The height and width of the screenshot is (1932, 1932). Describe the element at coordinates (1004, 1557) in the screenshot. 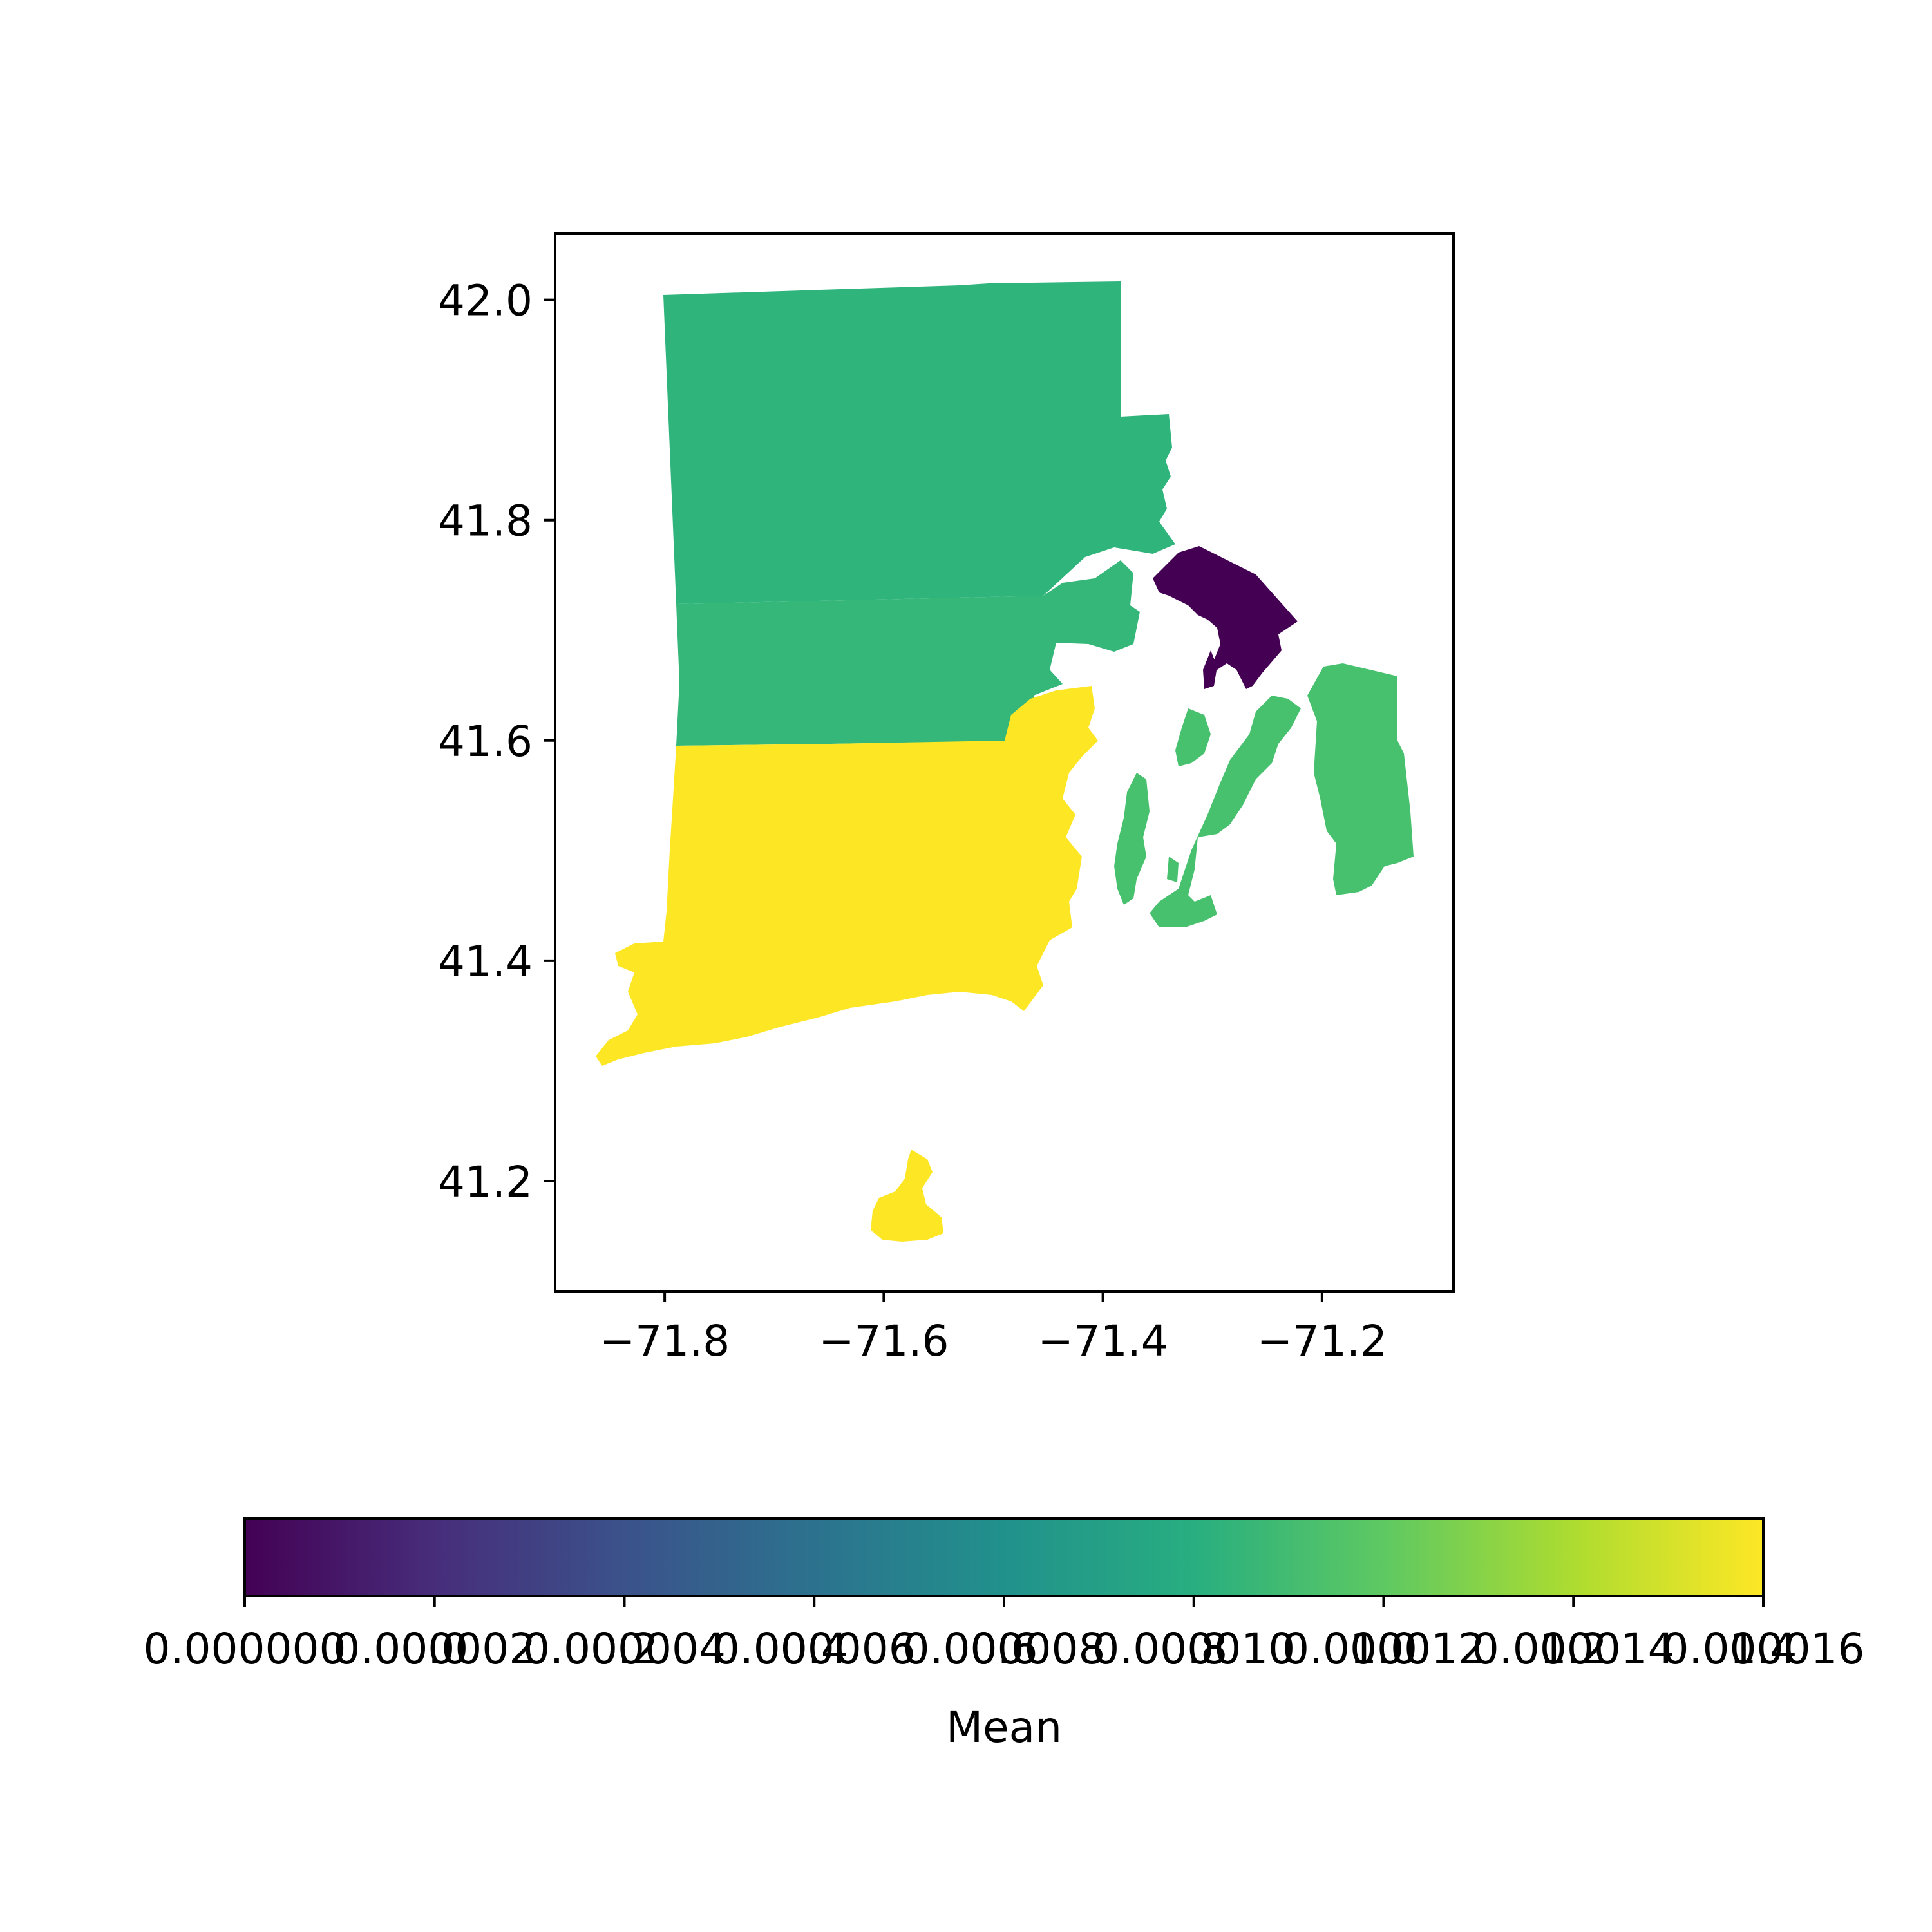

I see `colorbar-gradient` at that location.